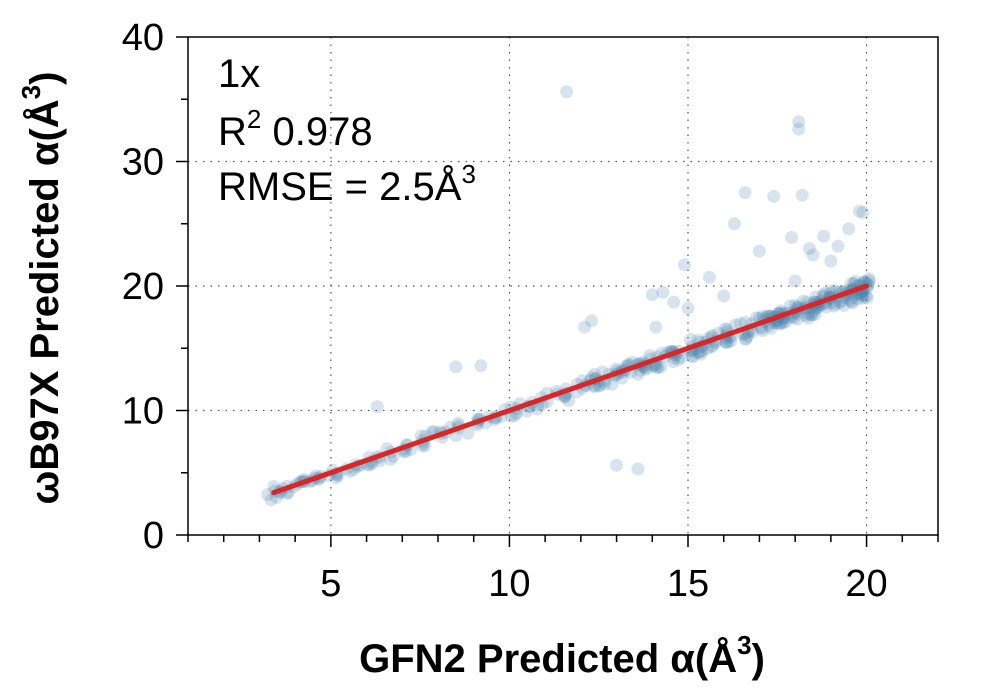 This screenshot has height=700, width=1000. What do you see at coordinates (239, 74) in the screenshot?
I see `annotation-1x: 1x` at bounding box center [239, 74].